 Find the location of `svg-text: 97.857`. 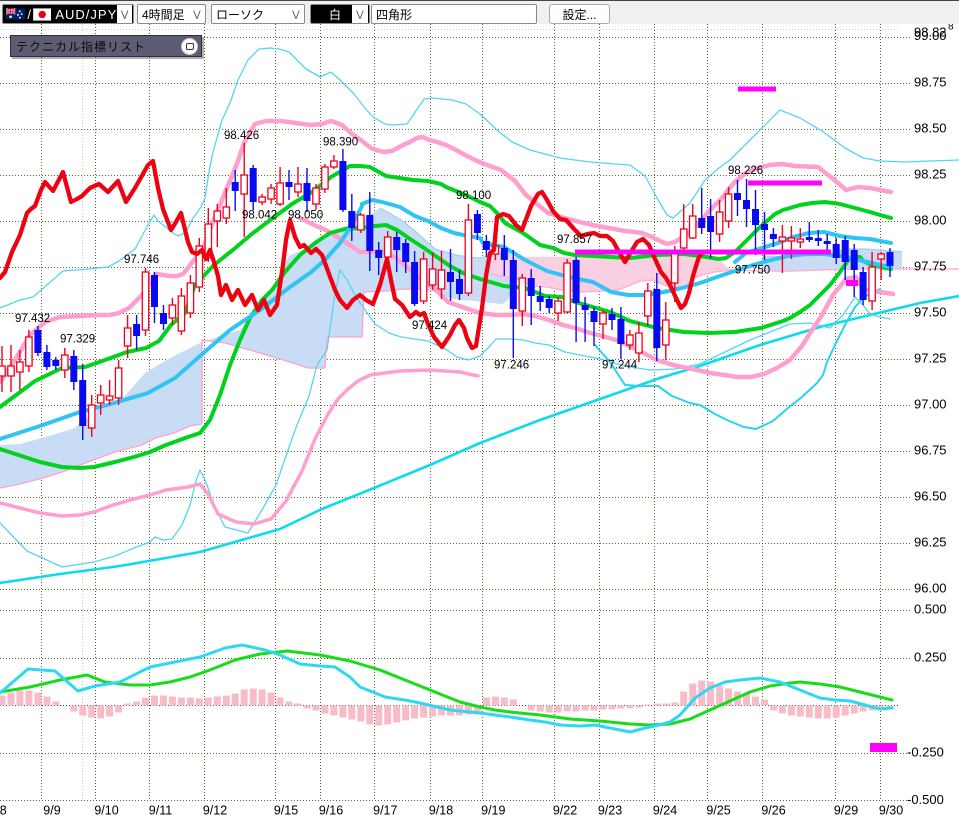

svg-text: 97.857 is located at coordinates (574, 240).